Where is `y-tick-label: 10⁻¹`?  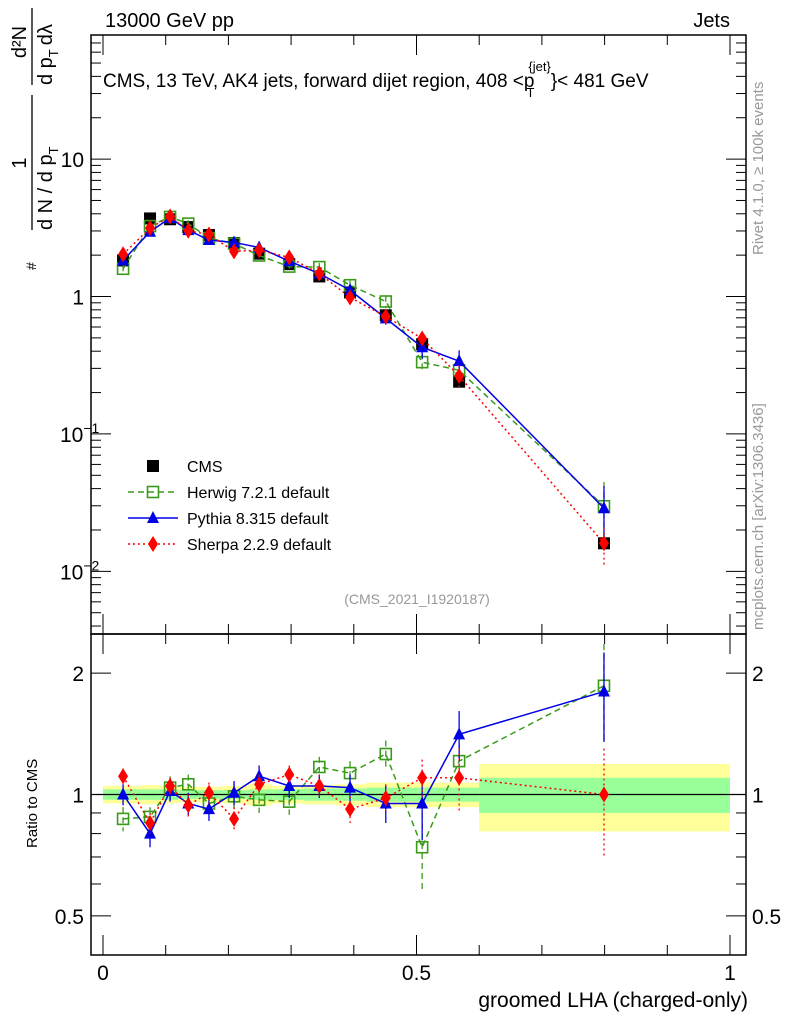 y-tick-label: 10⁻¹ is located at coordinates (80, 433).